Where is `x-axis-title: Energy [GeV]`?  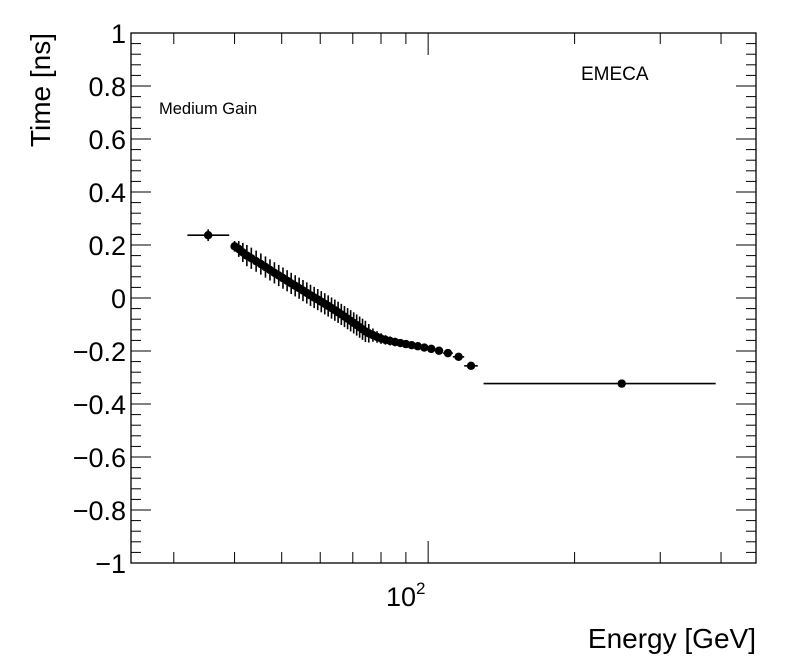 x-axis-title: Energy [GeV] is located at coordinates (672, 638).